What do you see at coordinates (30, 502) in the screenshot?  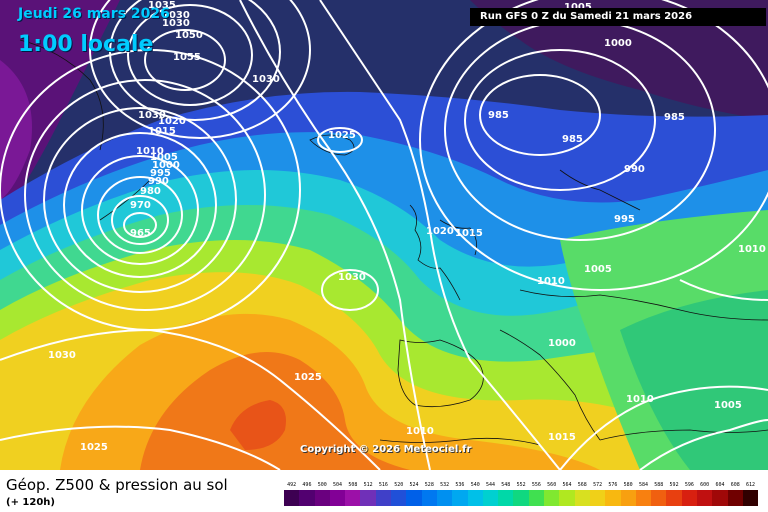 I see `legend-lead-time: (+ 120h)` at bounding box center [30, 502].